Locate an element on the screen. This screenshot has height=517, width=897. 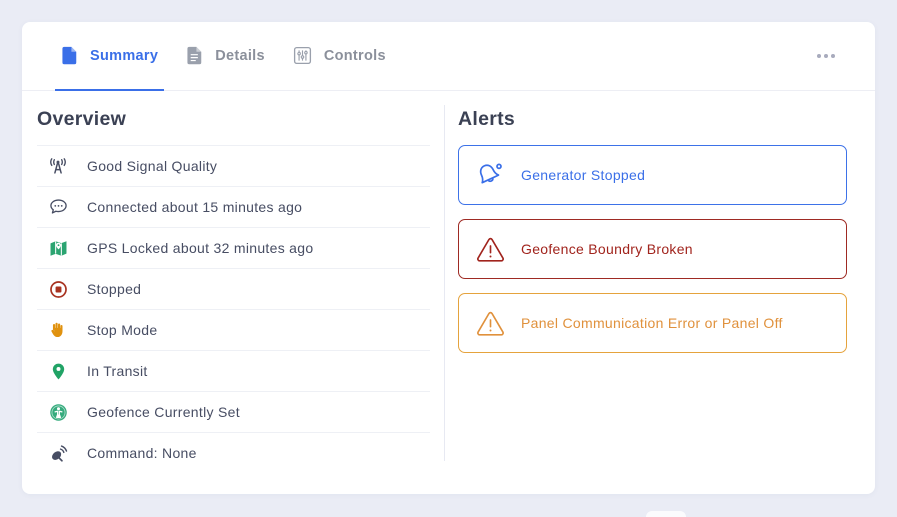
alert-card-label: Generator Stopped is located at coordinates (583, 175).